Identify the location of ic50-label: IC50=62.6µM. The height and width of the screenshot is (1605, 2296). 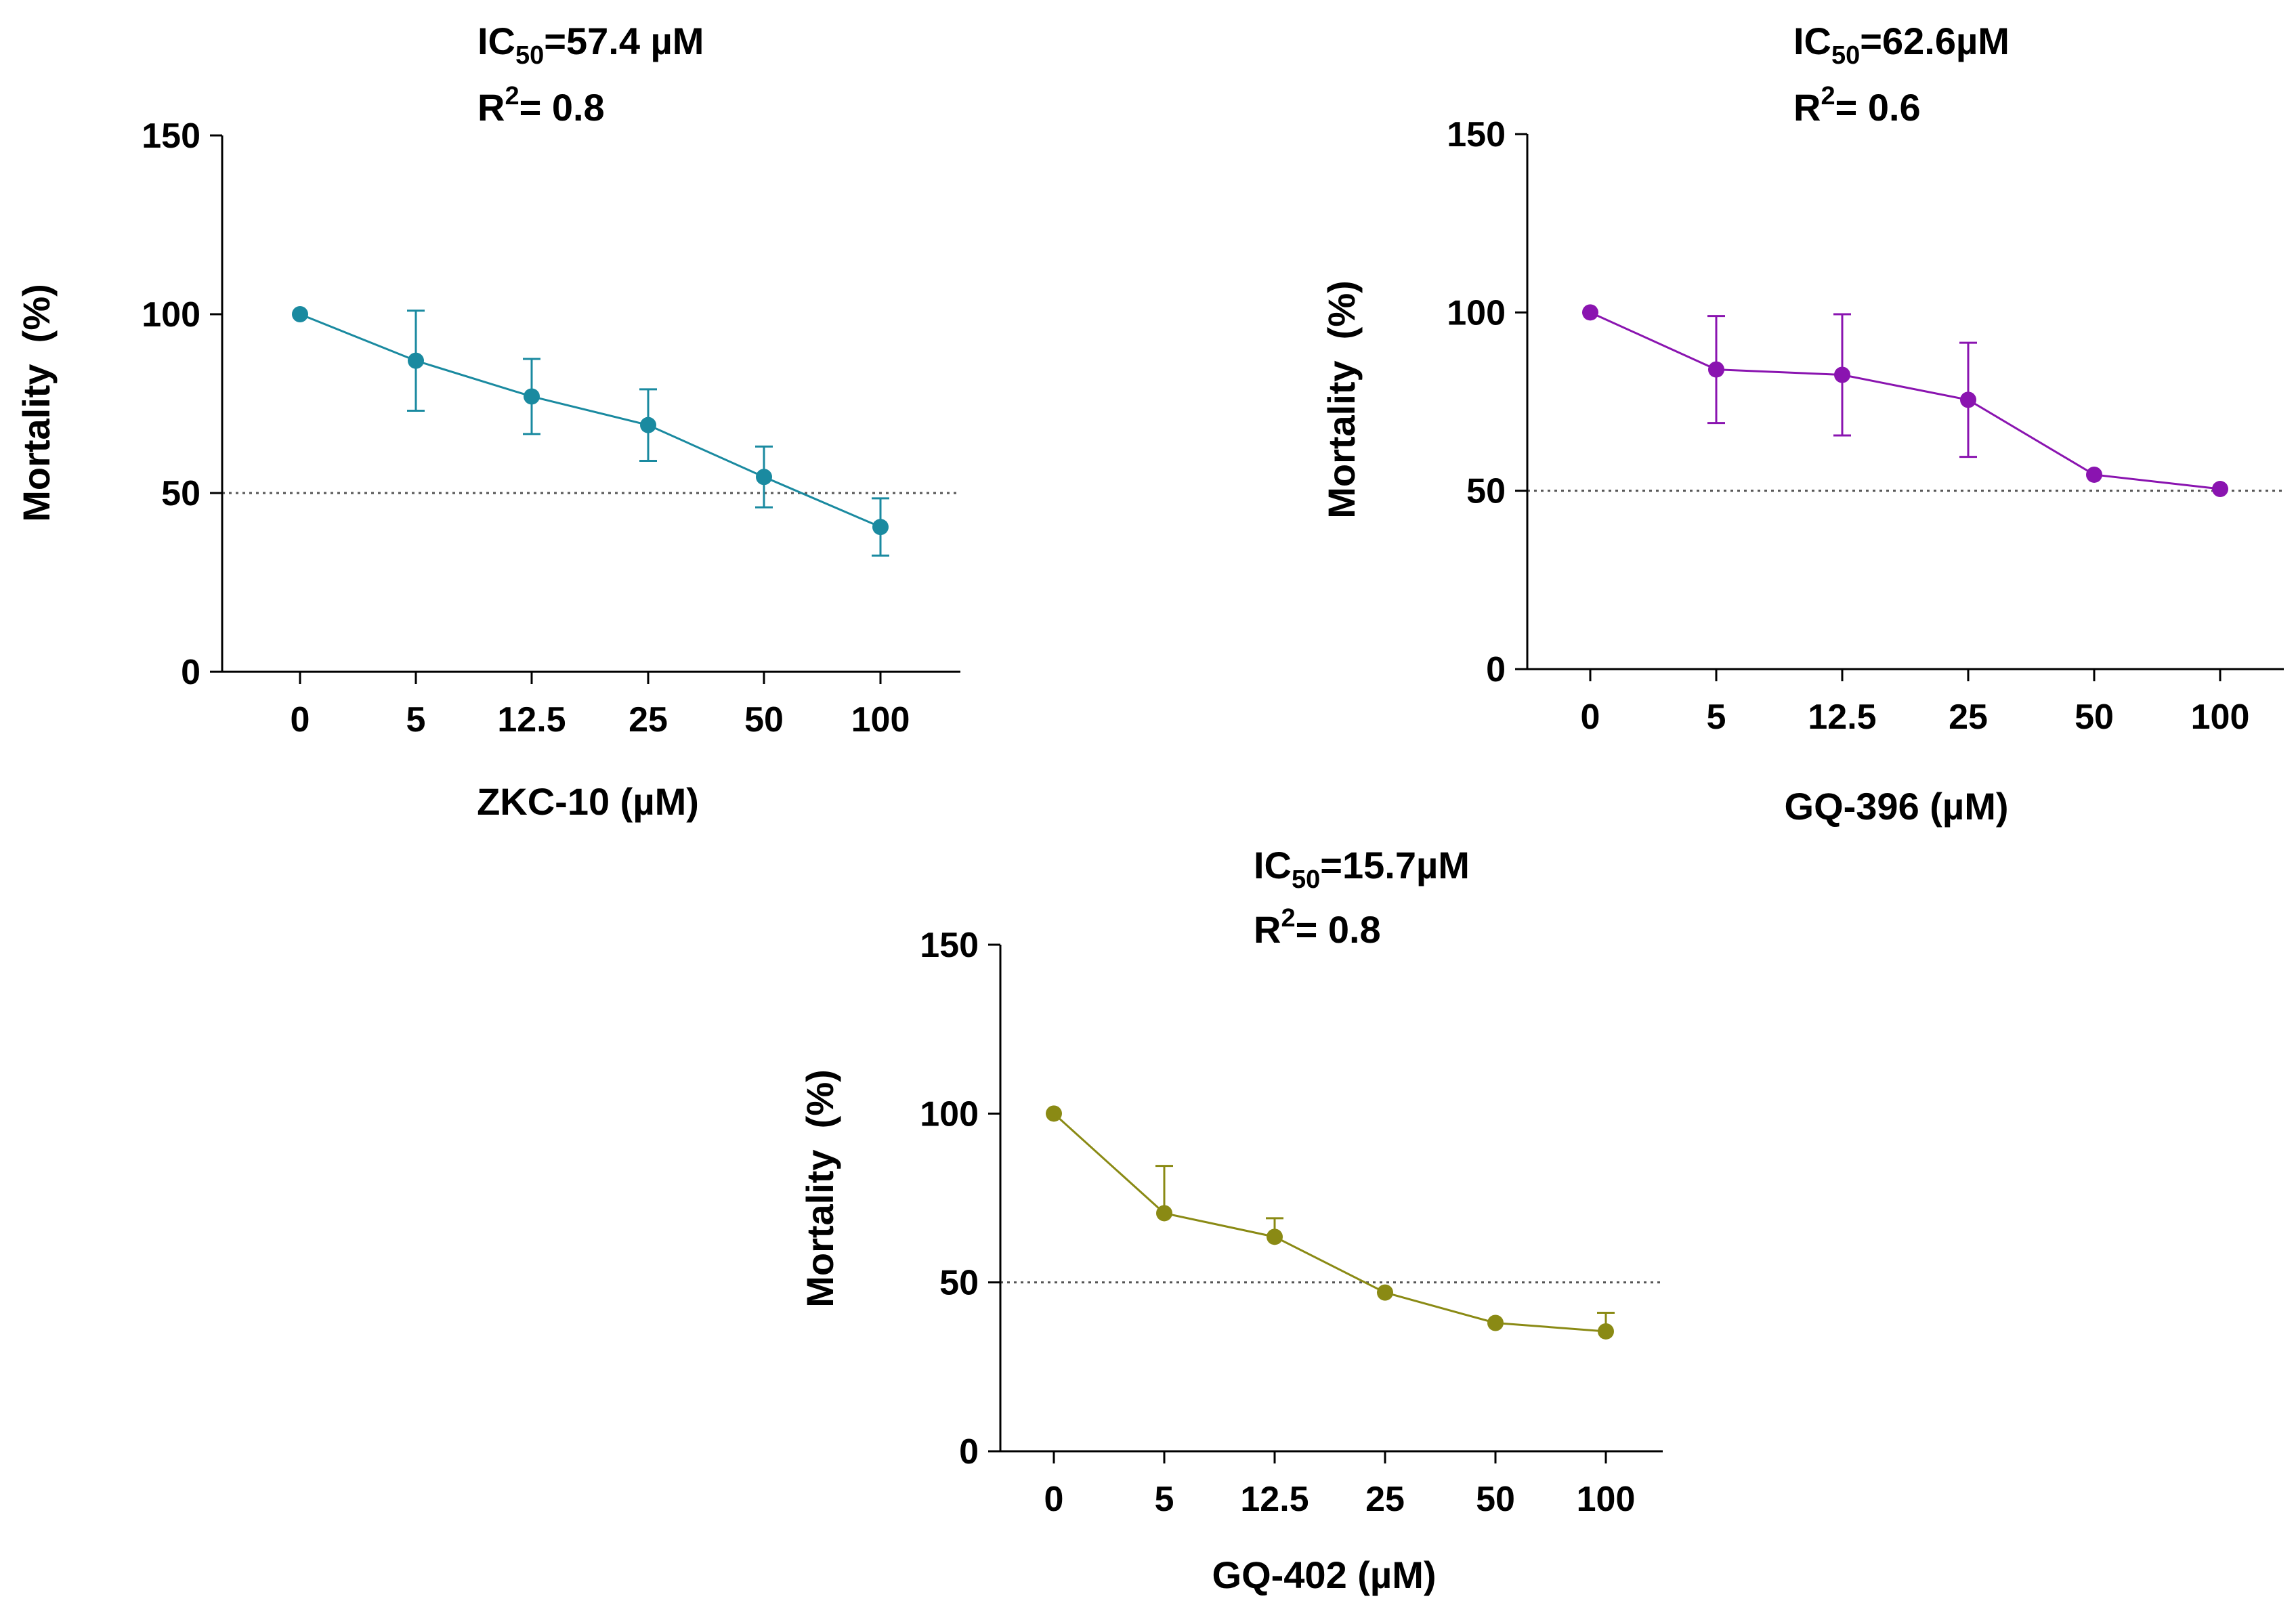
(1901, 45).